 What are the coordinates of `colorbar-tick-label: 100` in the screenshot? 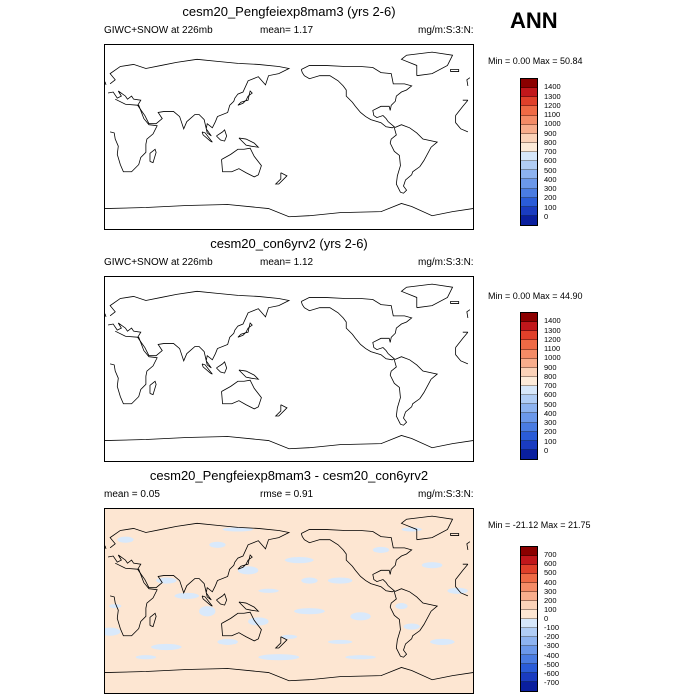 It's located at (550, 441).